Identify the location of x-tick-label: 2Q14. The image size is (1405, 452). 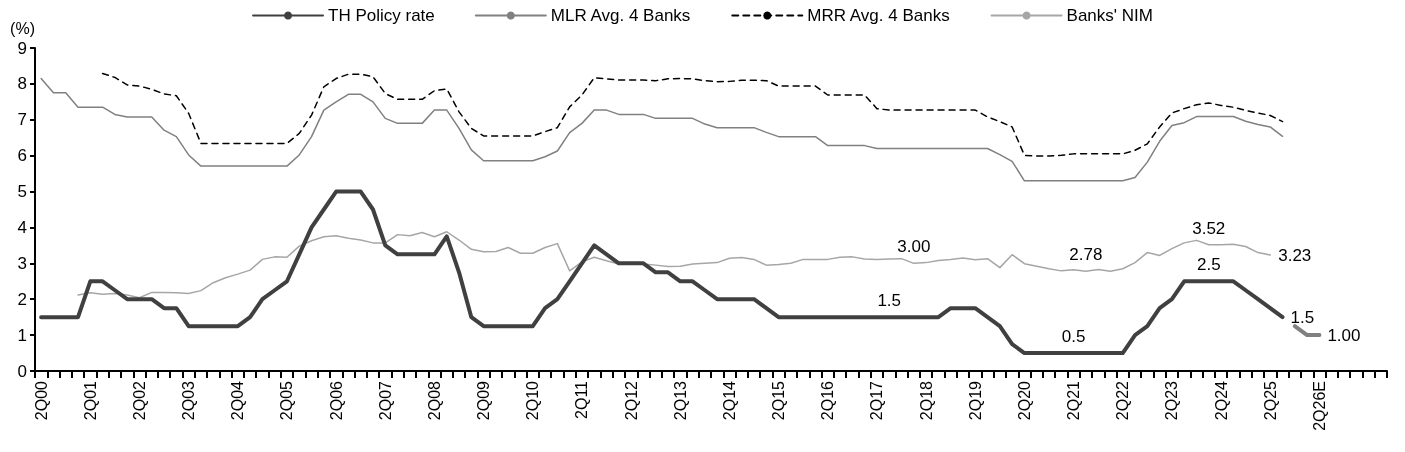
(729, 400).